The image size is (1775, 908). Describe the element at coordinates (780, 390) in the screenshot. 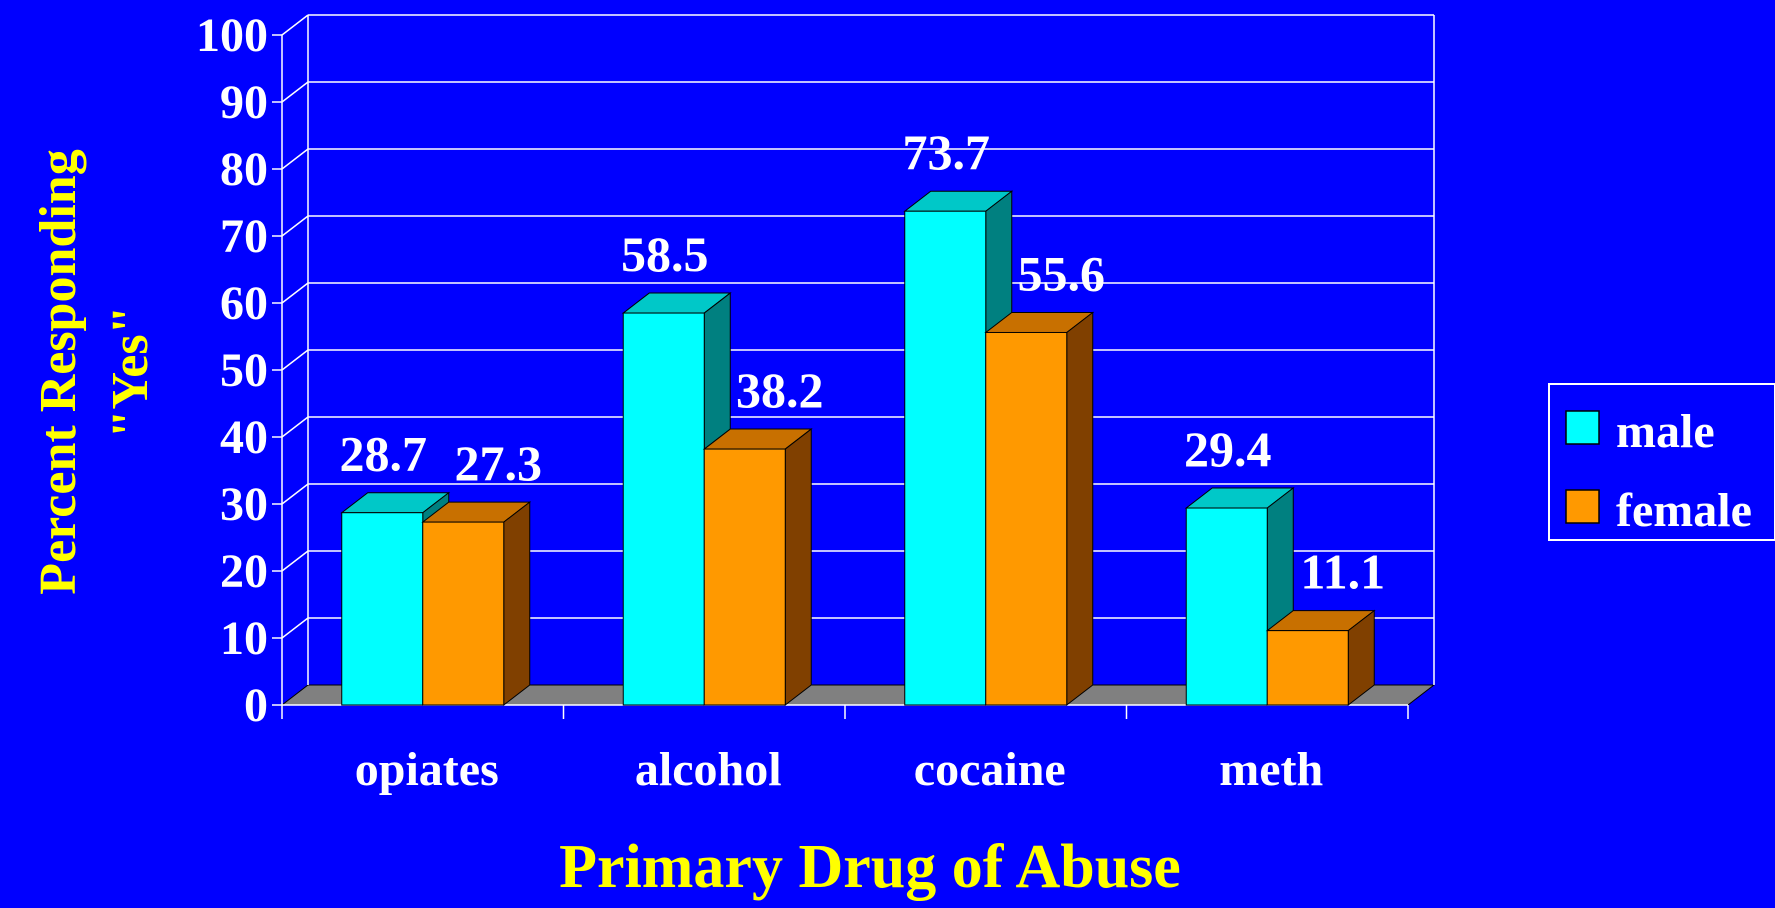

I see `data-label-female-alcohol: 38.2` at that location.